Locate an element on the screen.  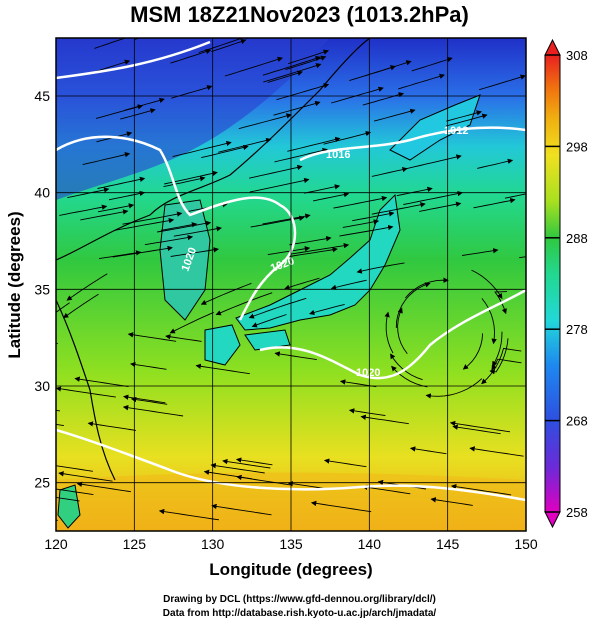
taiwan-landmass is located at coordinates (69, 506).